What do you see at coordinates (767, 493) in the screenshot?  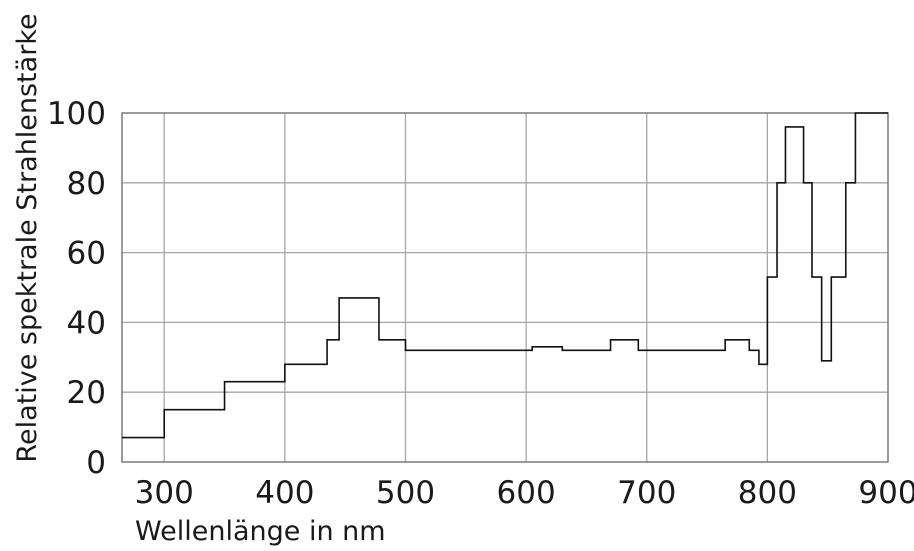 I see `x-tick-label: 800` at bounding box center [767, 493].